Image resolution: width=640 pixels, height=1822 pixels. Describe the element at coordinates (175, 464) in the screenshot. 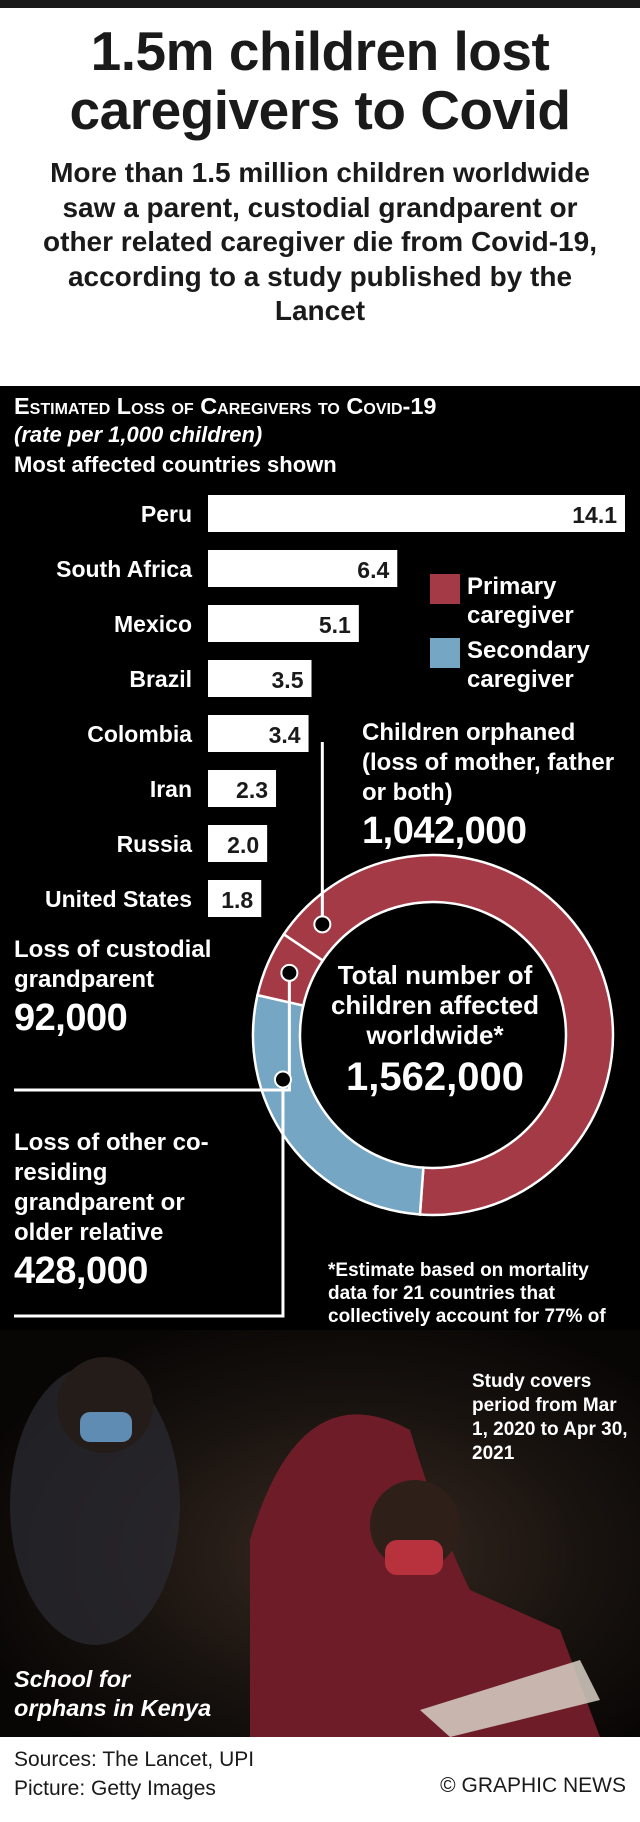

I see `chart-note: Most affected countries shown` at that location.